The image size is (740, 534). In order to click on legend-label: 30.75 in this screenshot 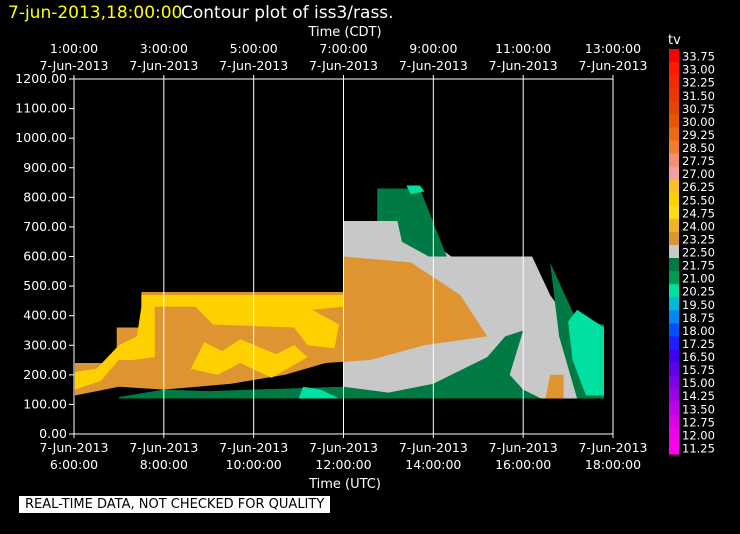, I will do `click(698, 109)`.